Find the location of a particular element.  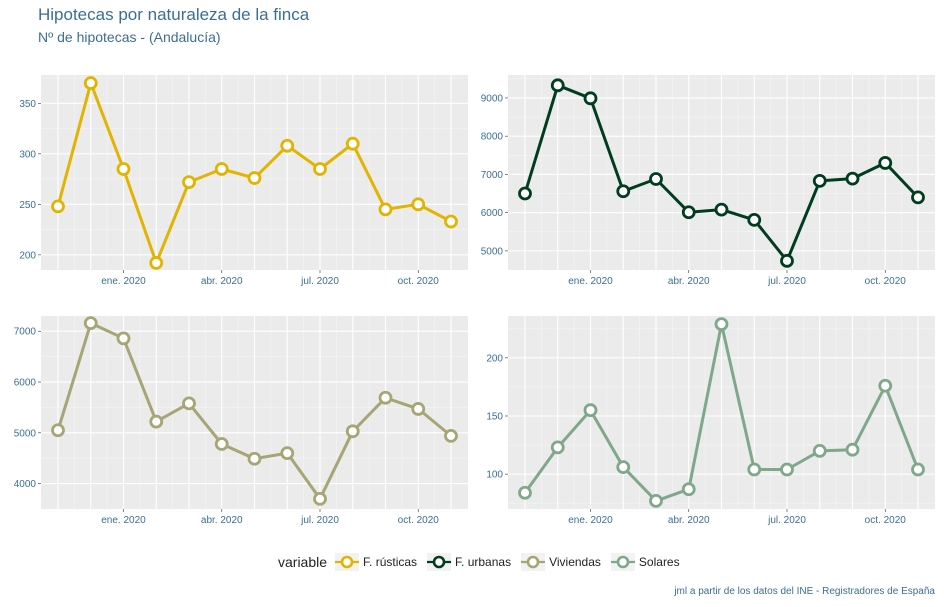

legend-item-viviendas: Viviendas is located at coordinates (561, 562).